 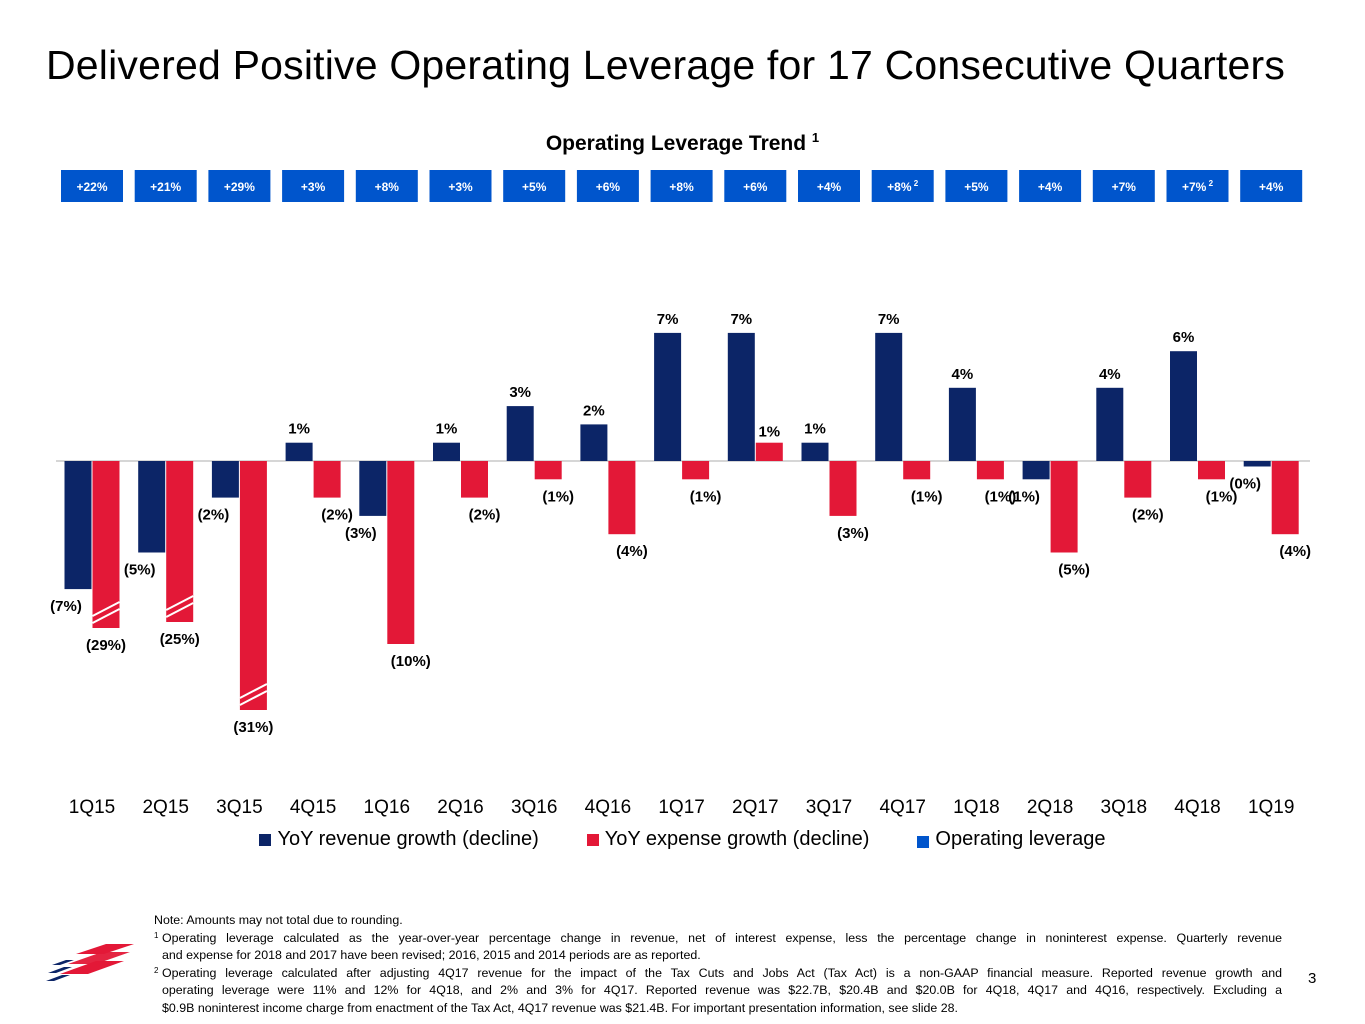 I want to click on revenue-data-label: 6%, so click(x=1184, y=337).